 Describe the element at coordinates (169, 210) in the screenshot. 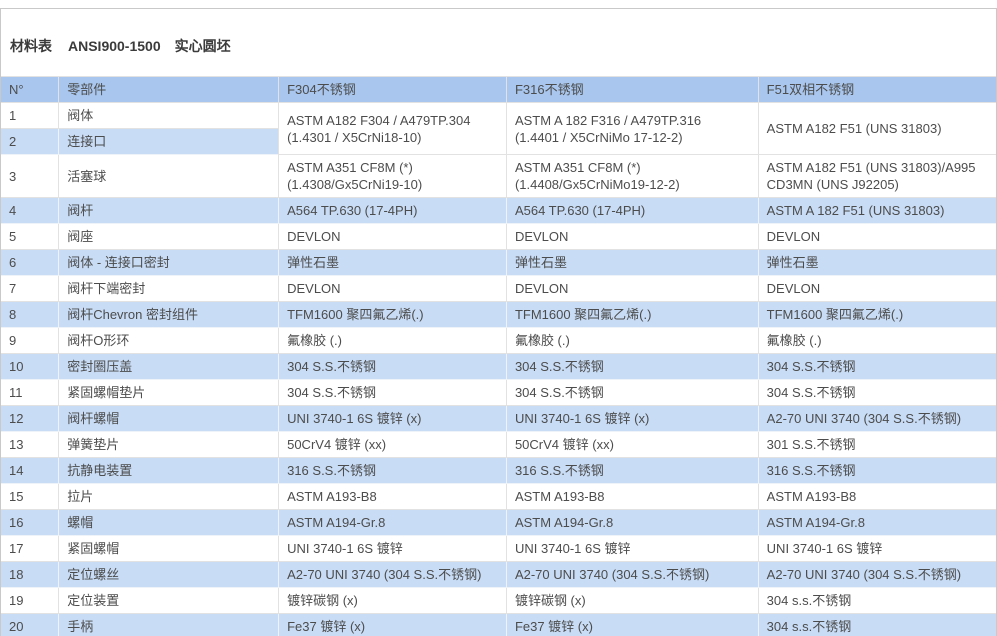

I see `part-name-cell: 阀杆` at that location.